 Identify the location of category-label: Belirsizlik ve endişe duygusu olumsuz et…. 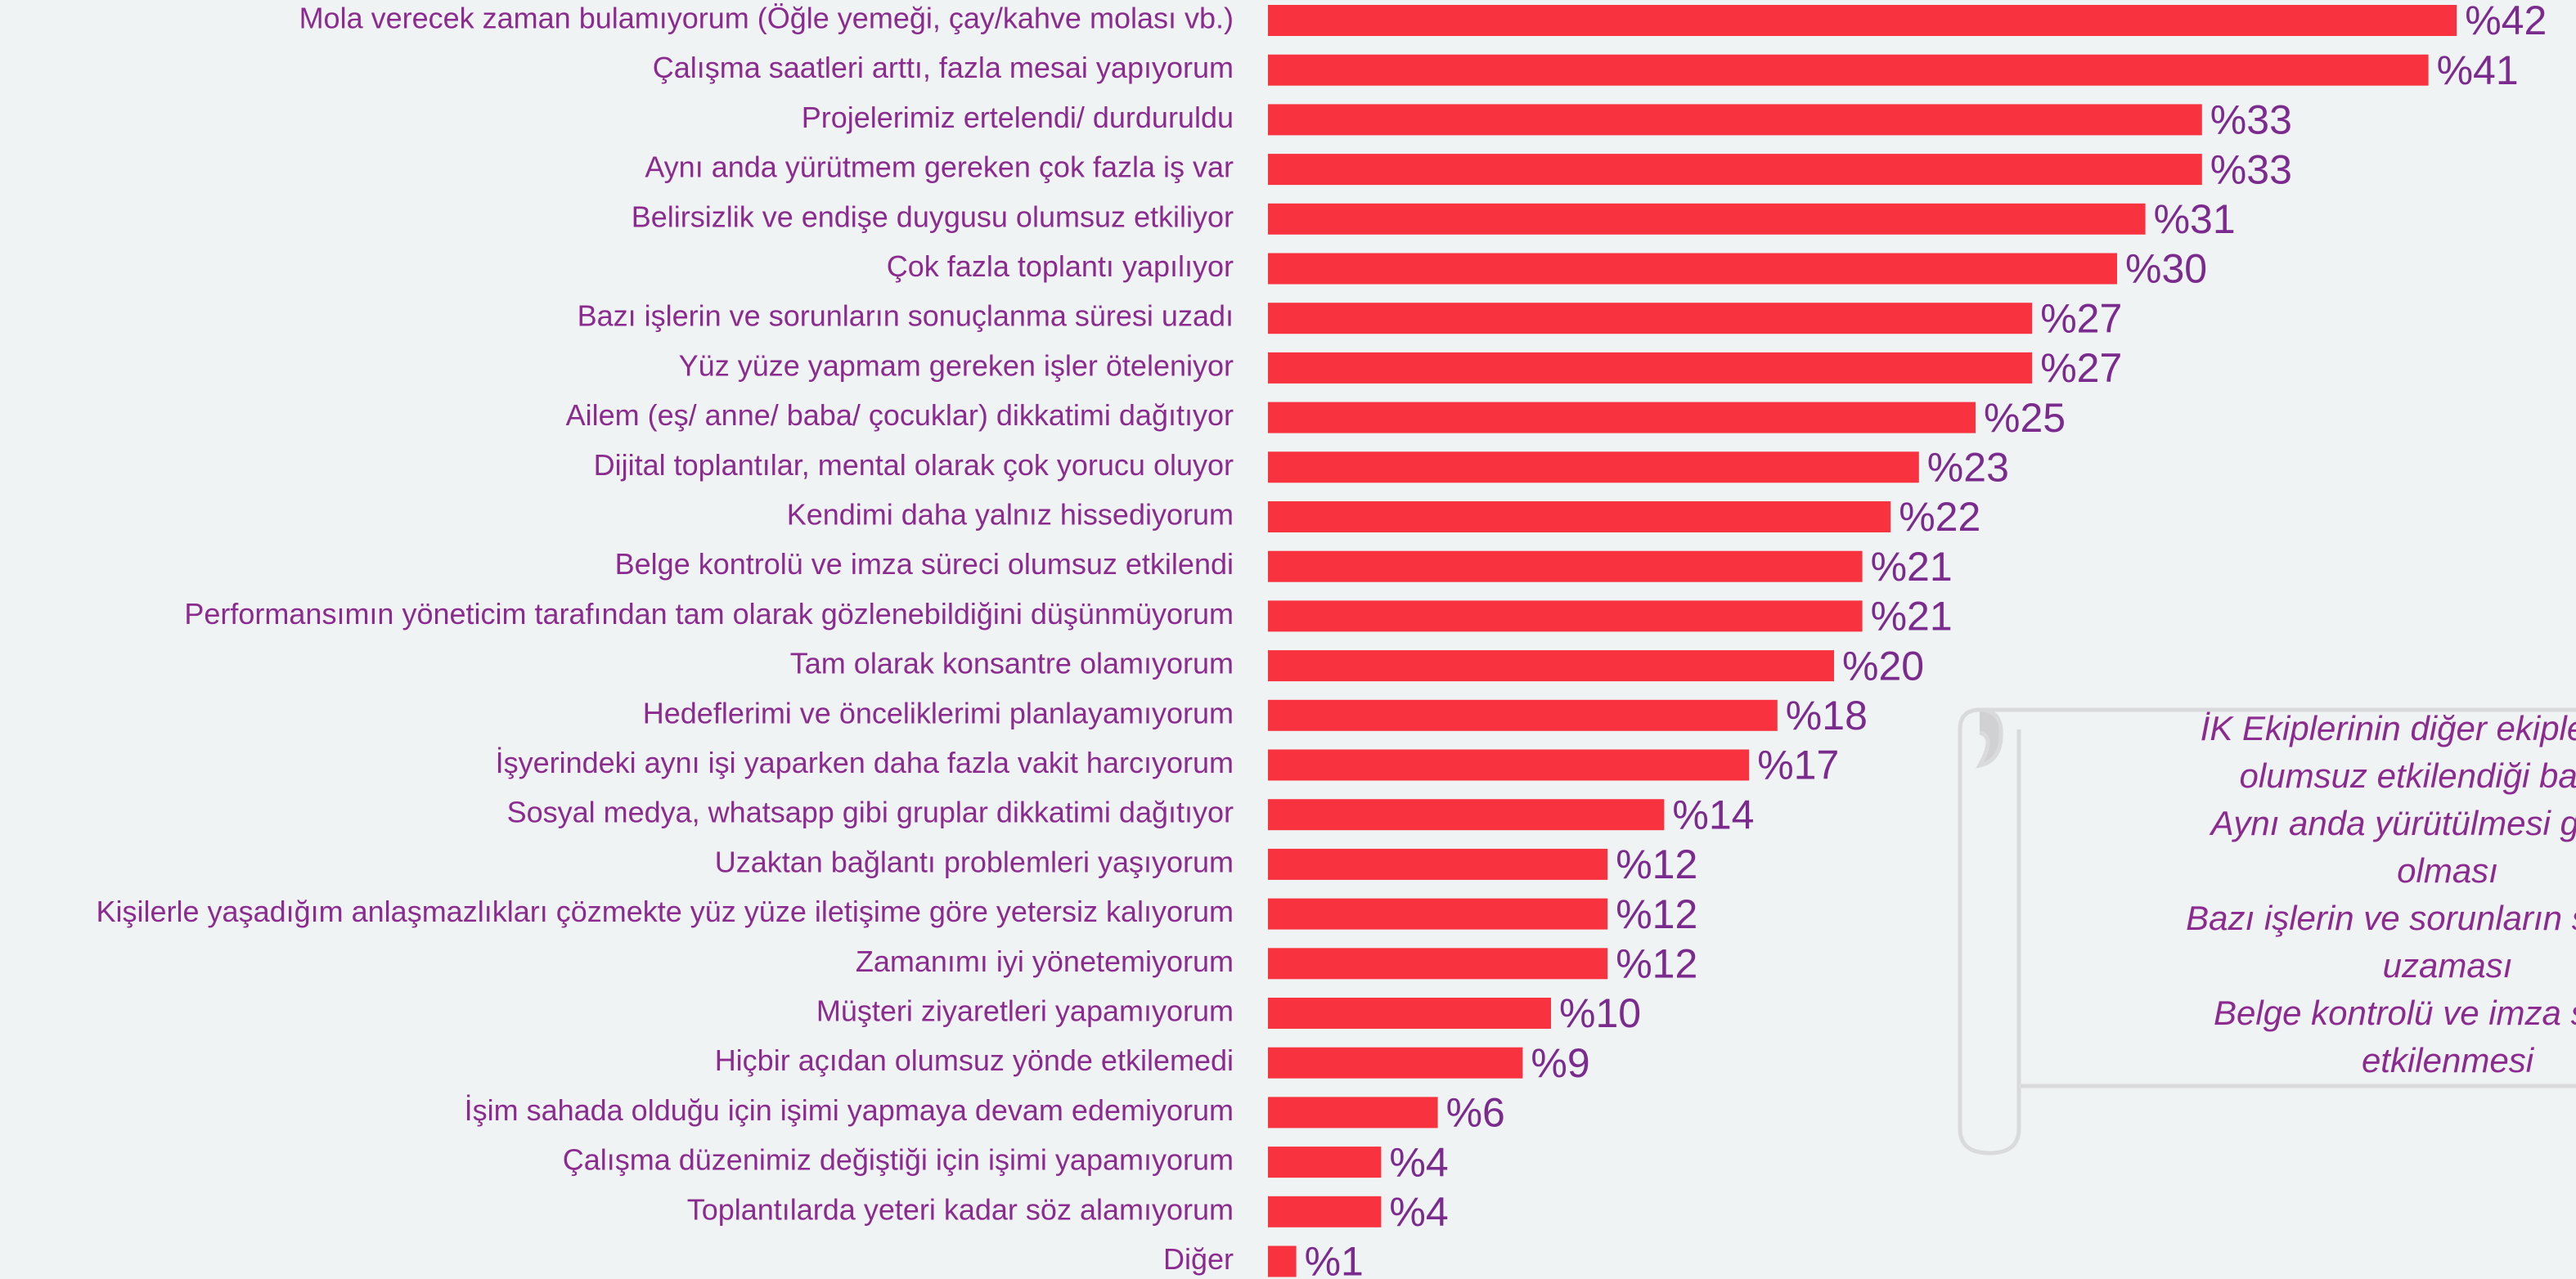
(933, 217).